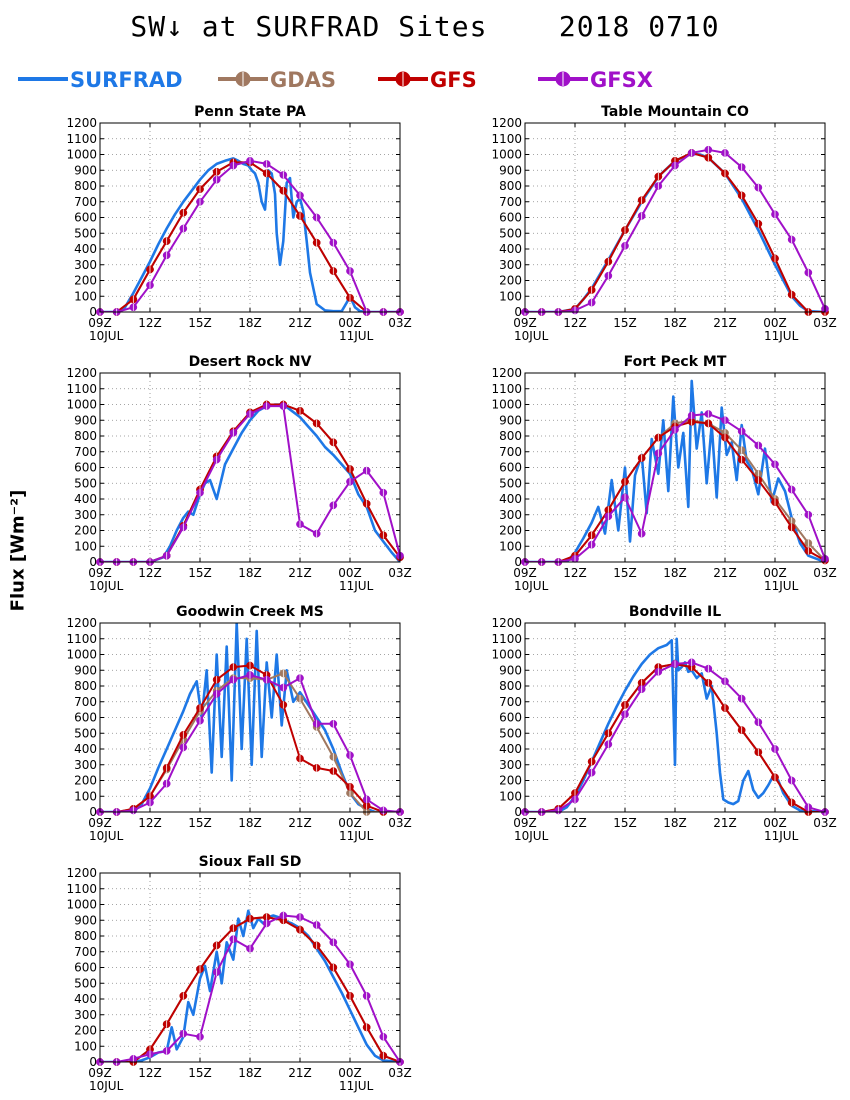 Image resolution: width=850 pixels, height=1100 pixels. What do you see at coordinates (675, 612) in the screenshot?
I see `panel-title: Bondville IL` at bounding box center [675, 612].